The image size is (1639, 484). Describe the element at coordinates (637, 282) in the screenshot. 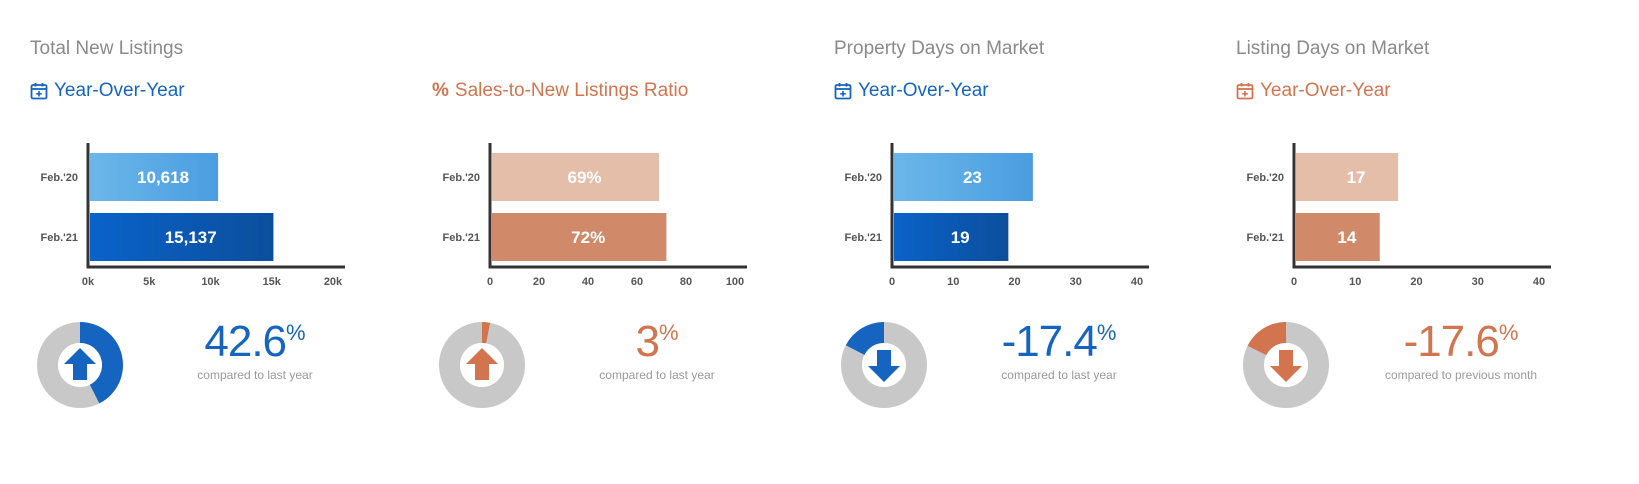

I see `x-tick-label: 60` at that location.